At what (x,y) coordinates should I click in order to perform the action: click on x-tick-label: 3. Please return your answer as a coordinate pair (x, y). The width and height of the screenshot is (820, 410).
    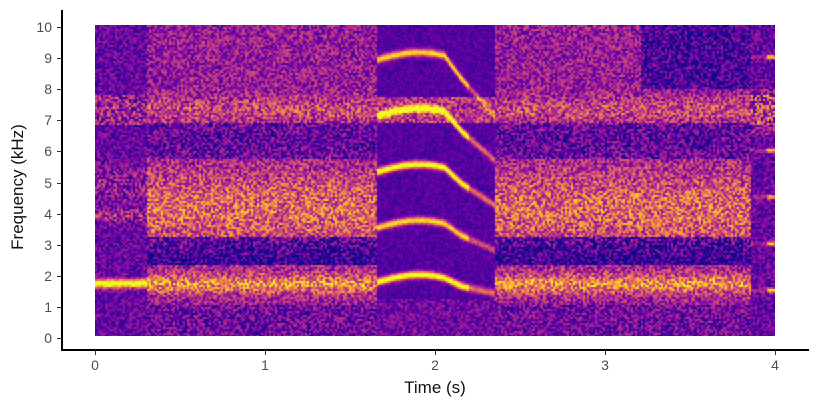
    Looking at the image, I should click on (605, 365).